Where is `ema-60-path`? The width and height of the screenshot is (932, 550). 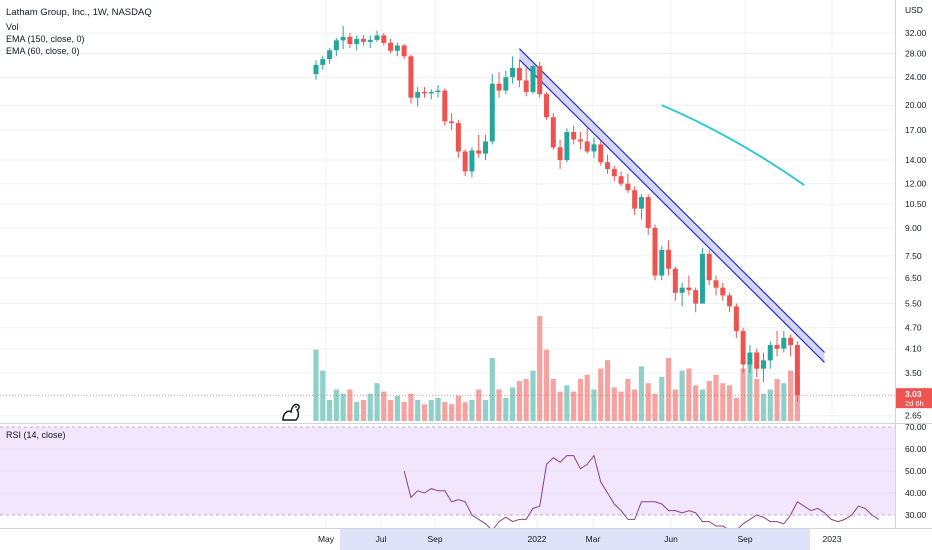 ema-60-path is located at coordinates (733, 145).